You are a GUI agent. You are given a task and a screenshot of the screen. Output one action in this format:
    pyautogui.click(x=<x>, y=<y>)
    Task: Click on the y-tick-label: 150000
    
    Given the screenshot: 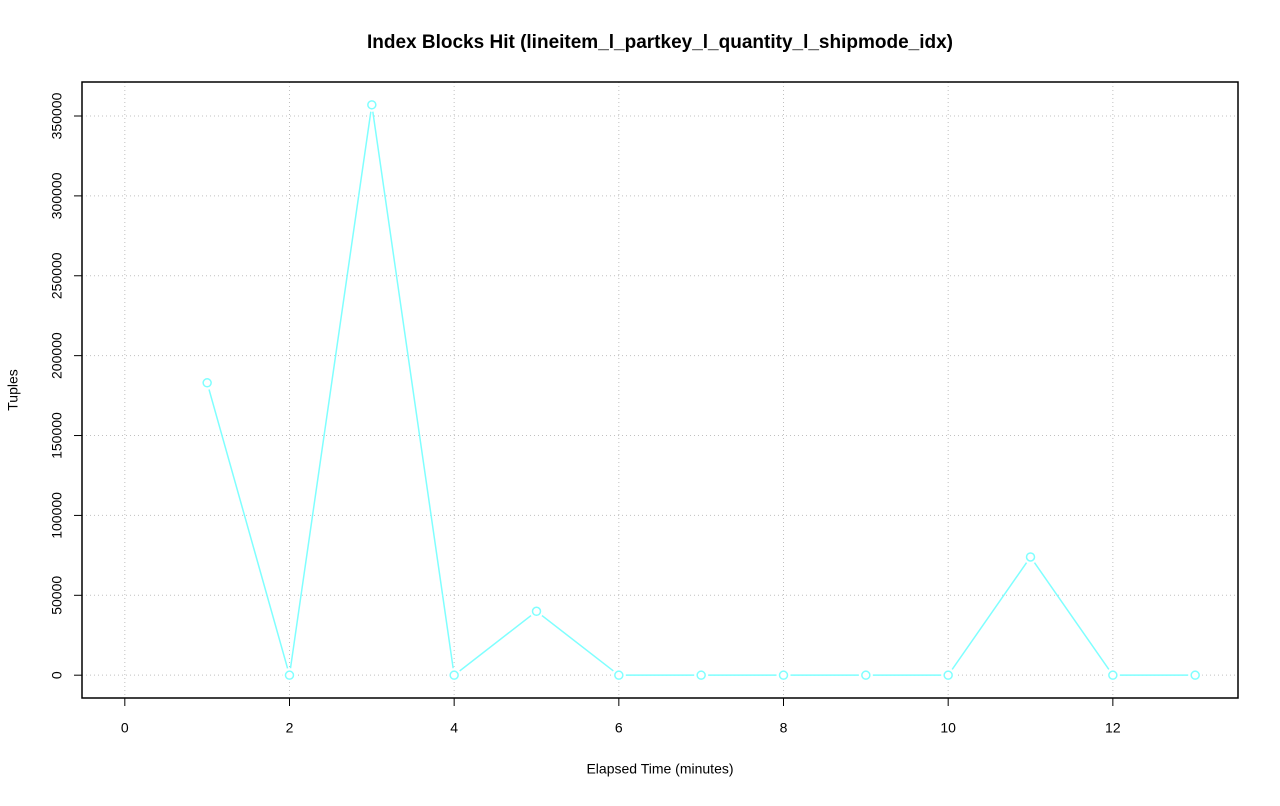 What is the action you would take?
    pyautogui.click(x=57, y=435)
    